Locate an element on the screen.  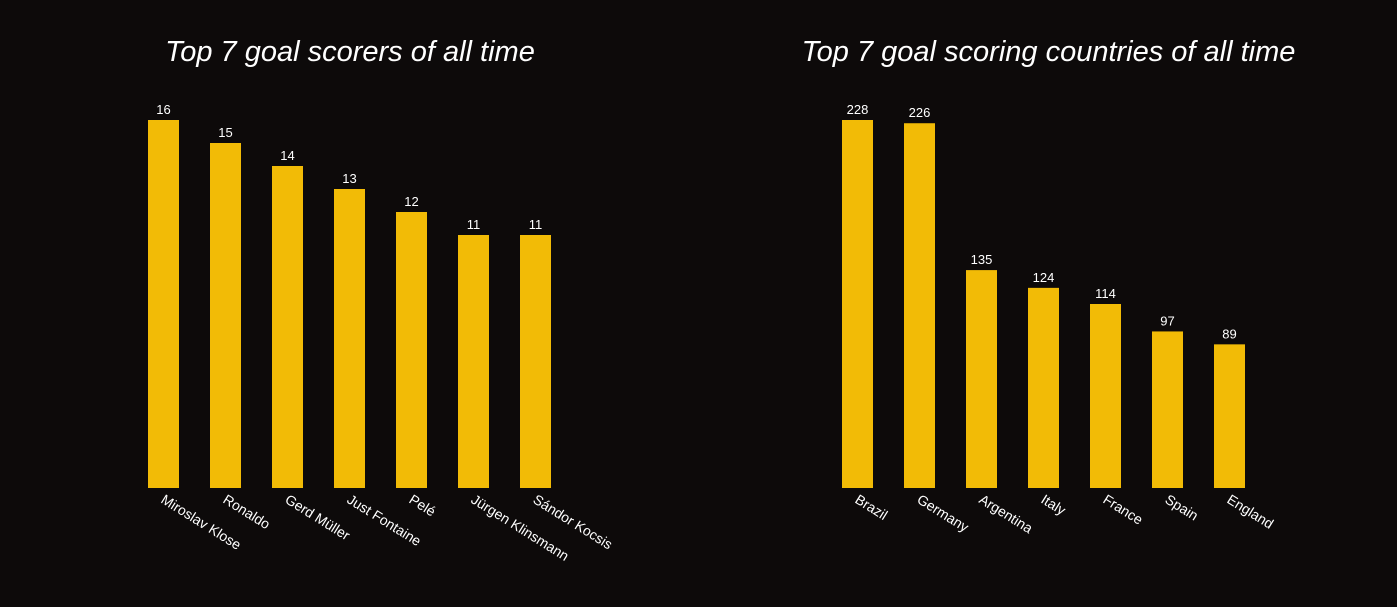
x-tick-label: Gerd Müller is located at coordinates (317, 517).